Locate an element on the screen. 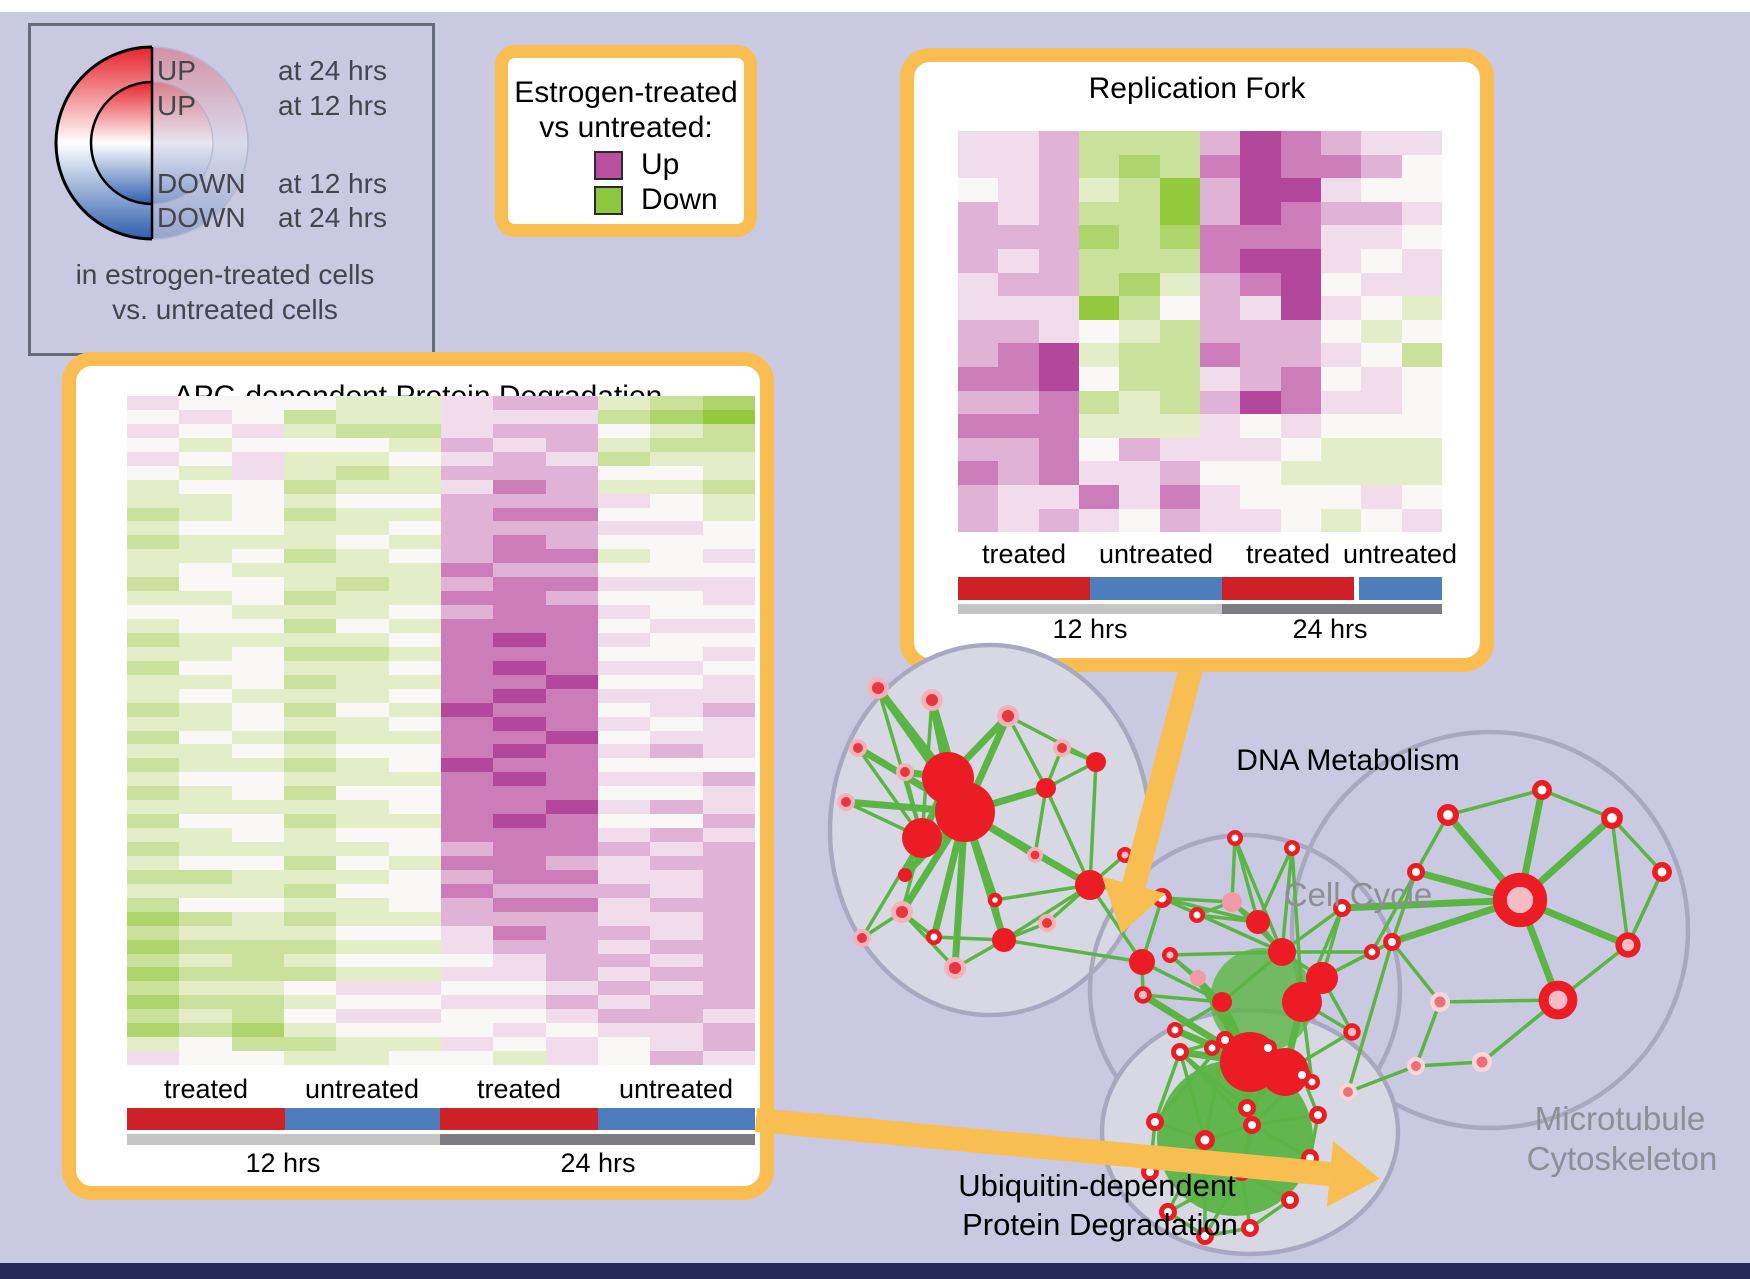 The width and height of the screenshot is (1750, 1279). dense-edge-blob is located at coordinates (1262, 1000).